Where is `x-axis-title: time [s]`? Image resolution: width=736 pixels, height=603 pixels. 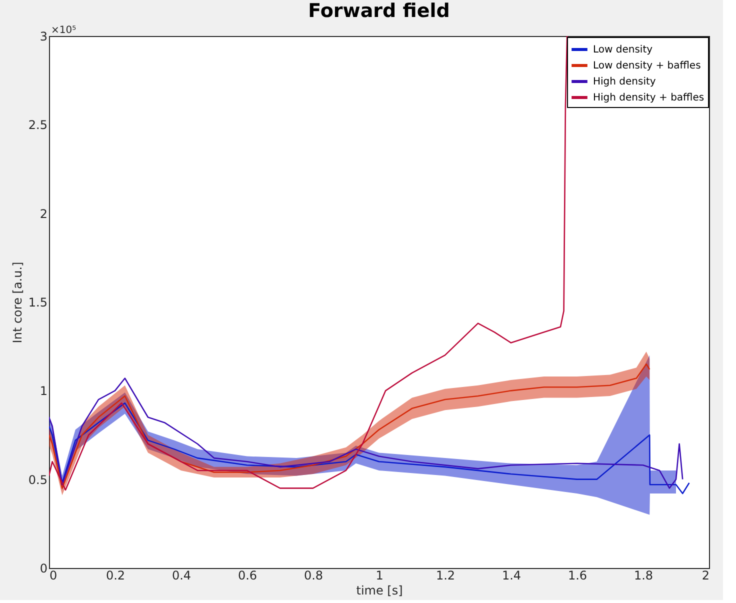 x-axis-title: time [s] is located at coordinates (379, 591).